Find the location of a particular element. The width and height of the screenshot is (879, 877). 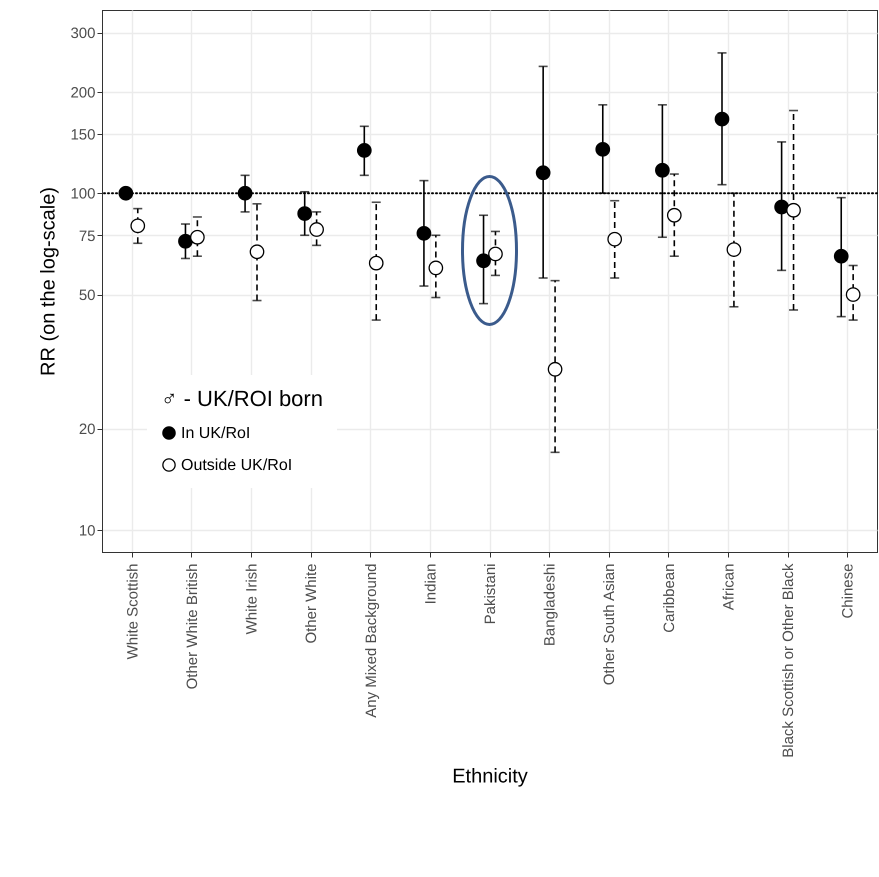

y-tick-label: 10 is located at coordinates (87, 531).